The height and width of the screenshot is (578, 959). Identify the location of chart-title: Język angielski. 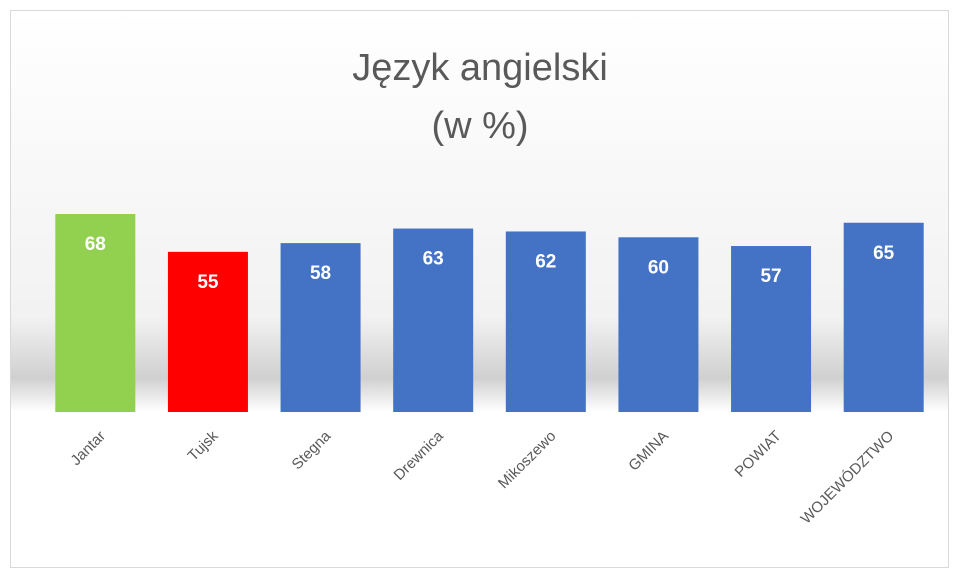
(480, 68).